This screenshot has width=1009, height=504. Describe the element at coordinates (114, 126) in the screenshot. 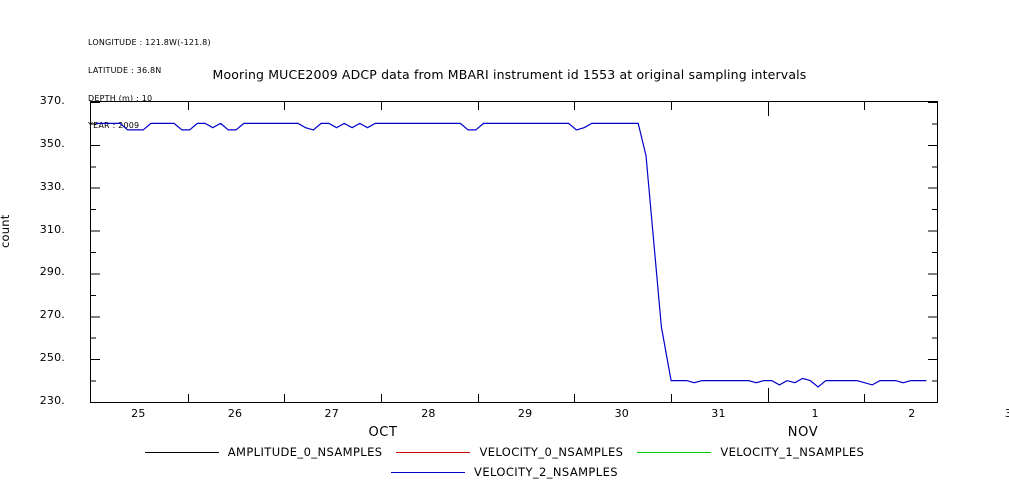

I see `metadata-year: YEAR : 2009` at that location.